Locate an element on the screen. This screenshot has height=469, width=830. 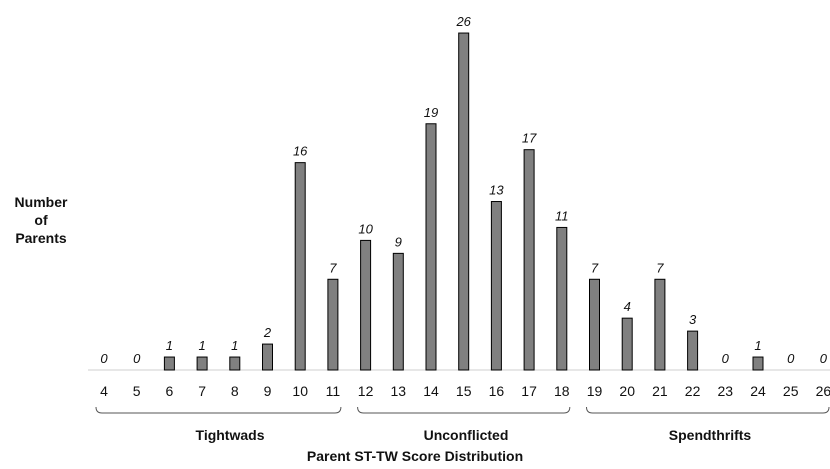
data-label: 2 is located at coordinates (267, 332).